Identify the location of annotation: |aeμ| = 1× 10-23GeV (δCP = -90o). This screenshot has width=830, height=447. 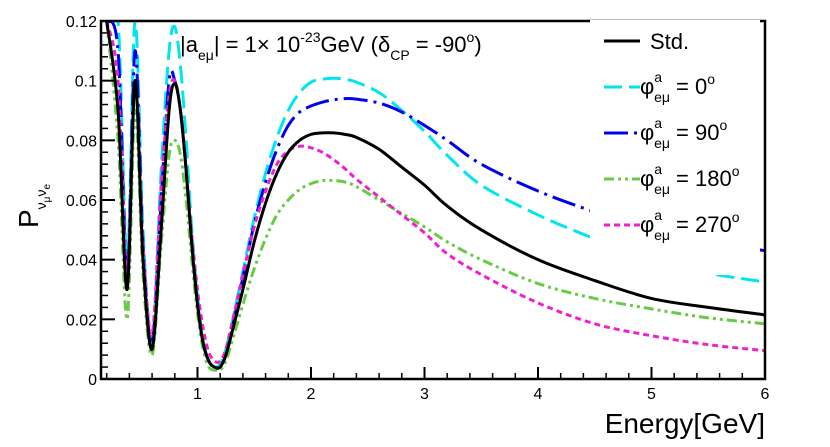
(331, 46).